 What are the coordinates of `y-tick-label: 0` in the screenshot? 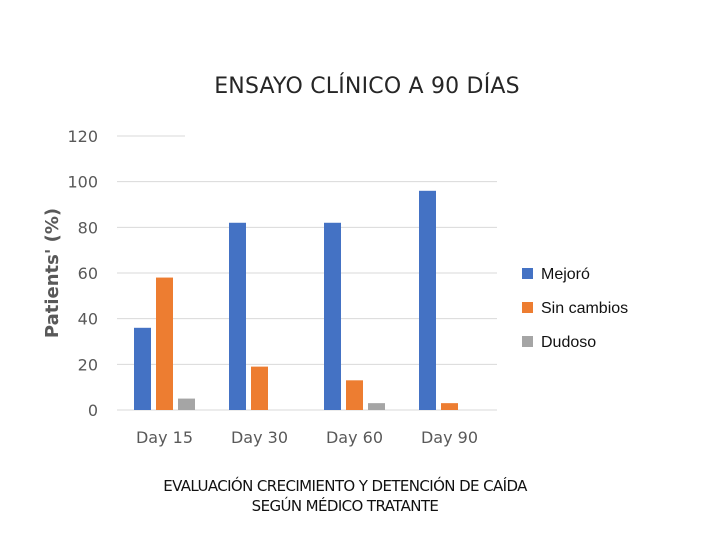 It's located at (93, 410).